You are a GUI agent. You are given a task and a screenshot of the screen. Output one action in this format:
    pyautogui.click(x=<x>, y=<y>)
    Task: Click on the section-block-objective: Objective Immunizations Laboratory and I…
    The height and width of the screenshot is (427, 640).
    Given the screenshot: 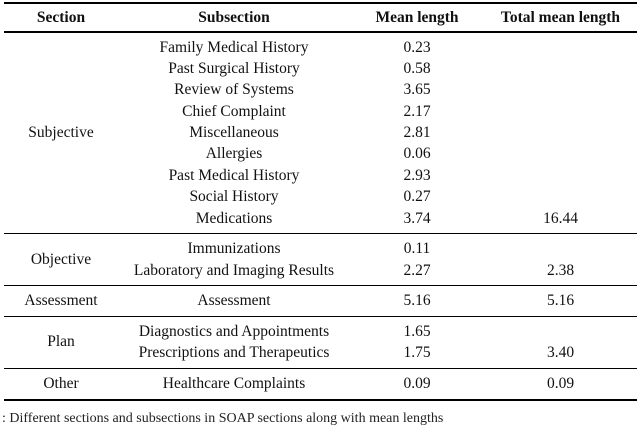 What is the action you would take?
    pyautogui.click(x=320, y=259)
    